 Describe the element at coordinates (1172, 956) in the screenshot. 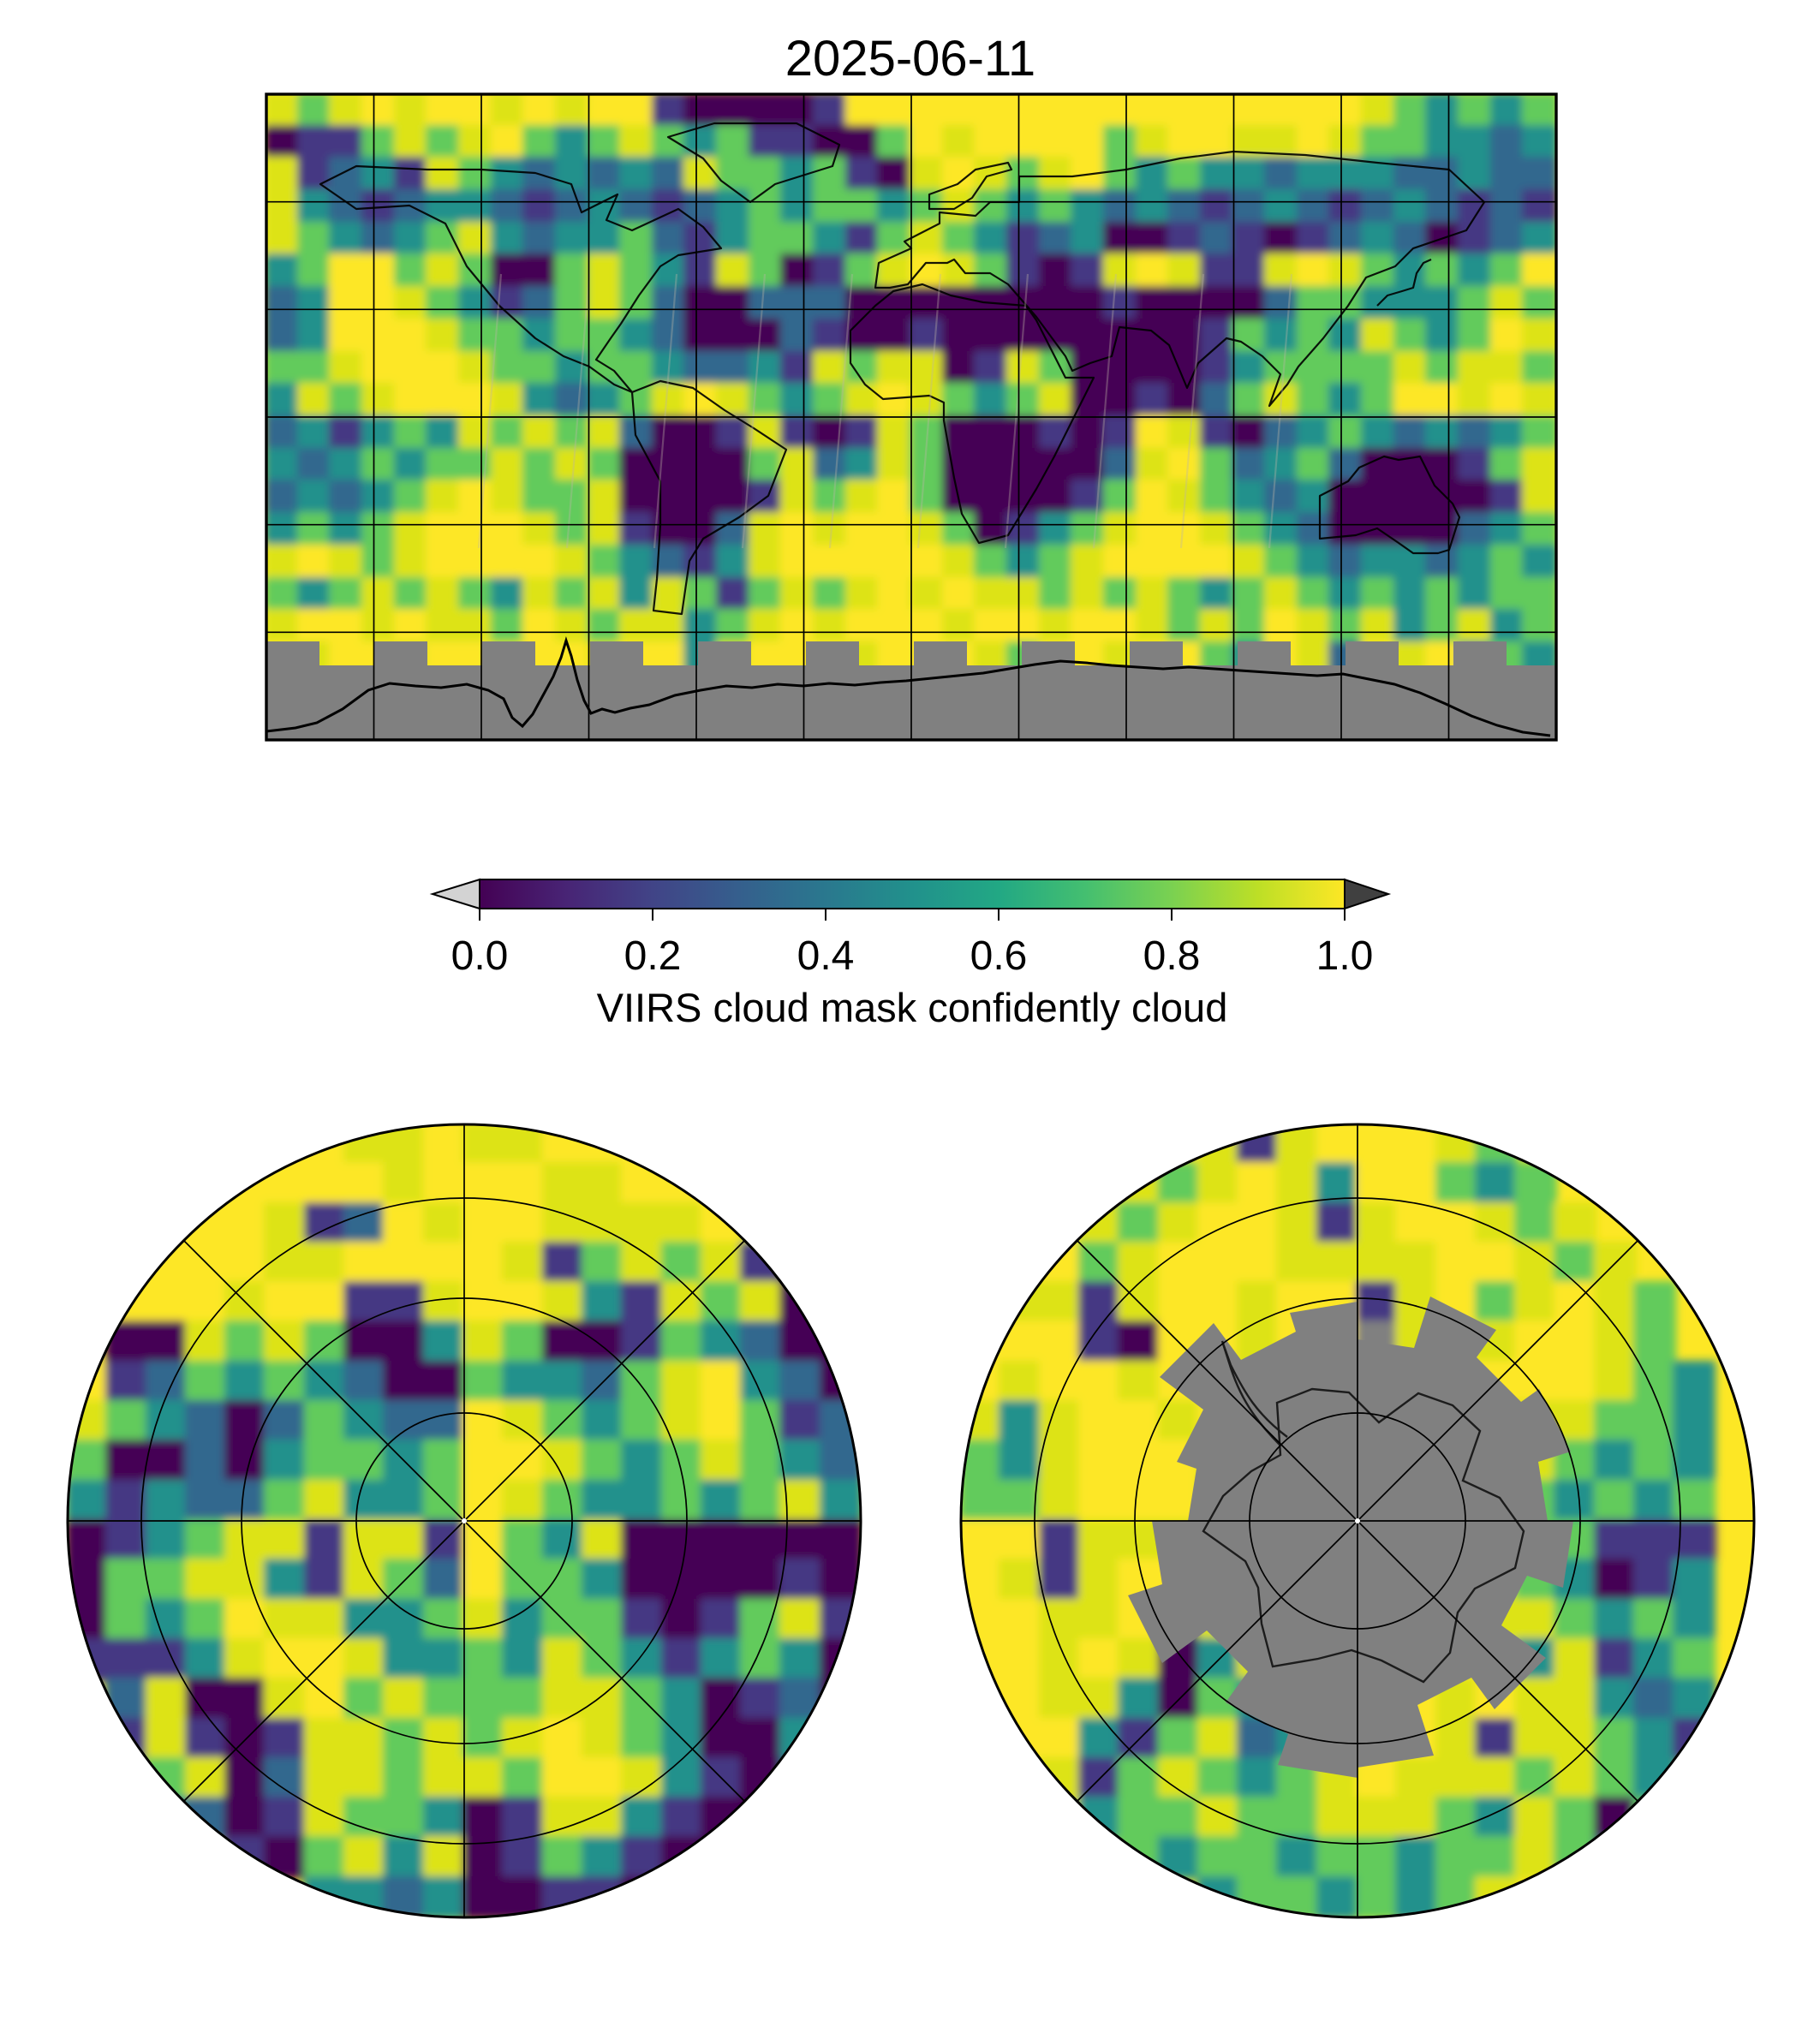

I see `svg-text: 0.8` at that location.